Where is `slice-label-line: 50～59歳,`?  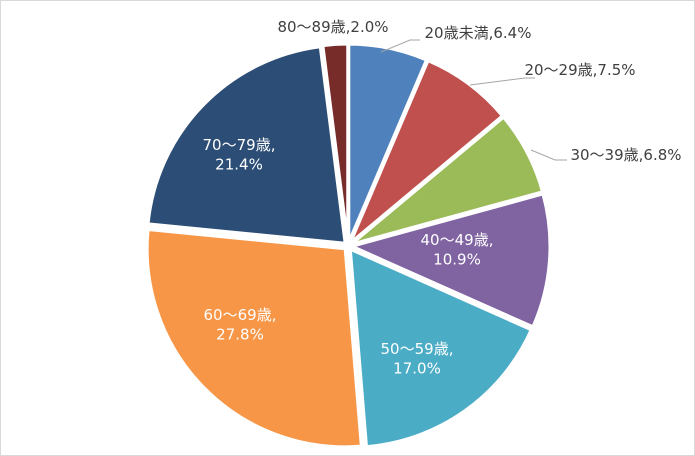
slice-label-line: 50～59歳, is located at coordinates (417, 349).